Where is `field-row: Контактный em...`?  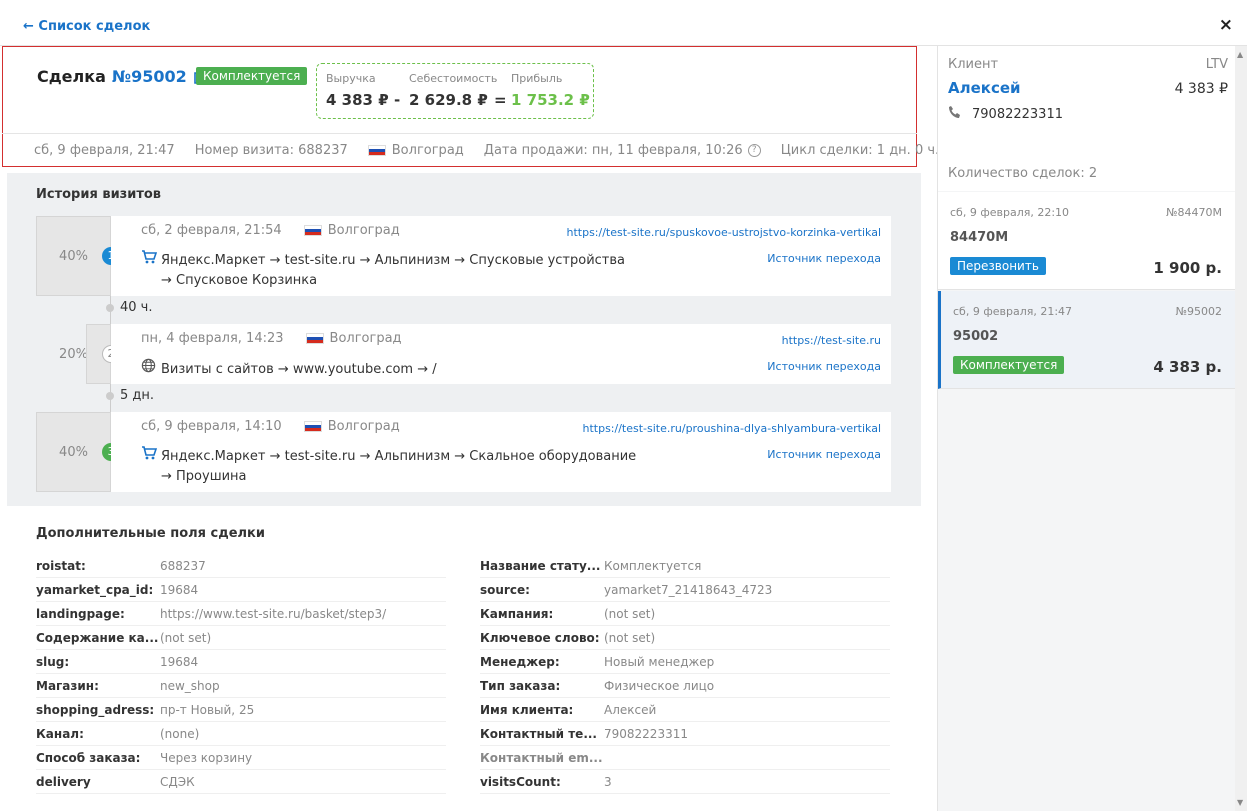
field-row: Контактный em... is located at coordinates (685, 758).